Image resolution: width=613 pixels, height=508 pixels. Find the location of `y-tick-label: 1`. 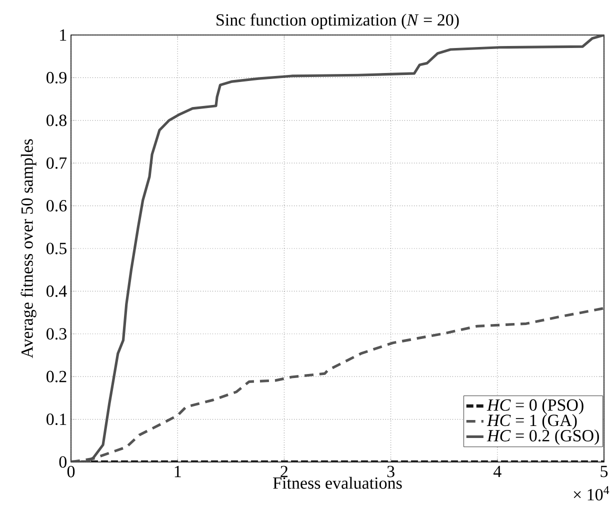

y-tick-label: 1 is located at coordinates (63, 35).